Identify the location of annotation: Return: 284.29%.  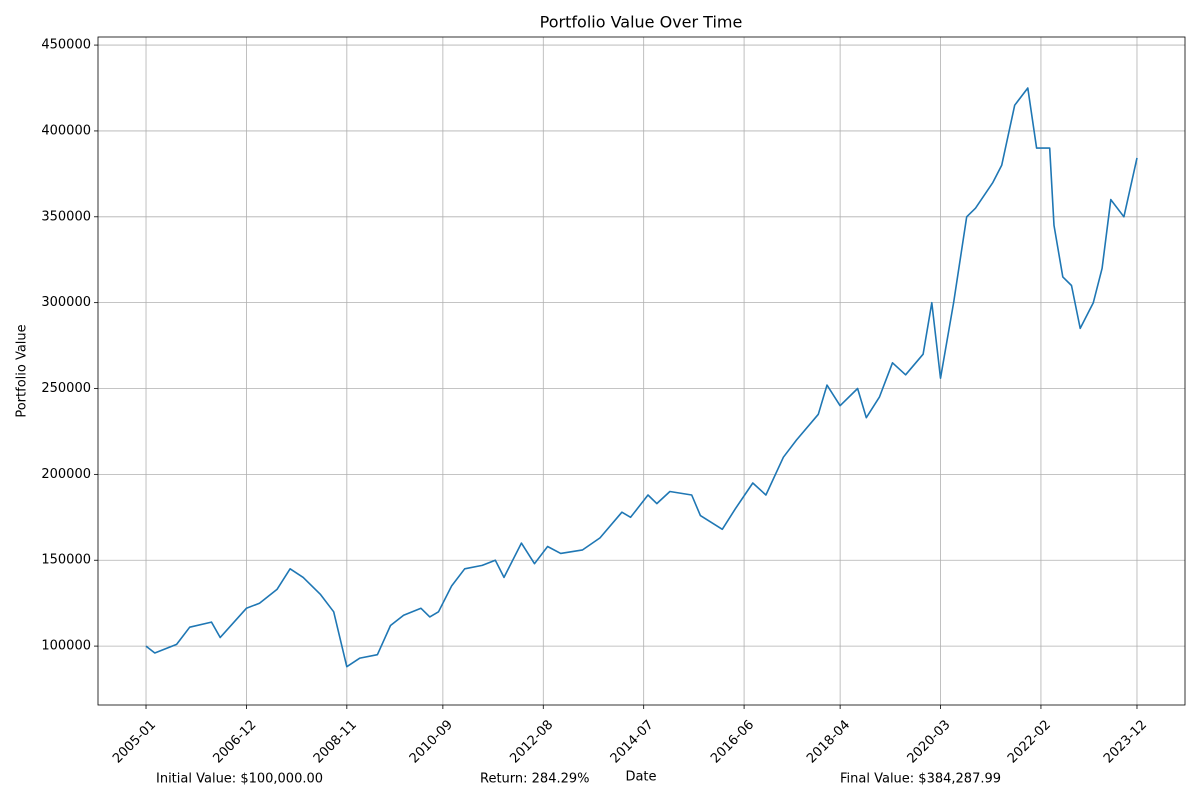
(535, 779).